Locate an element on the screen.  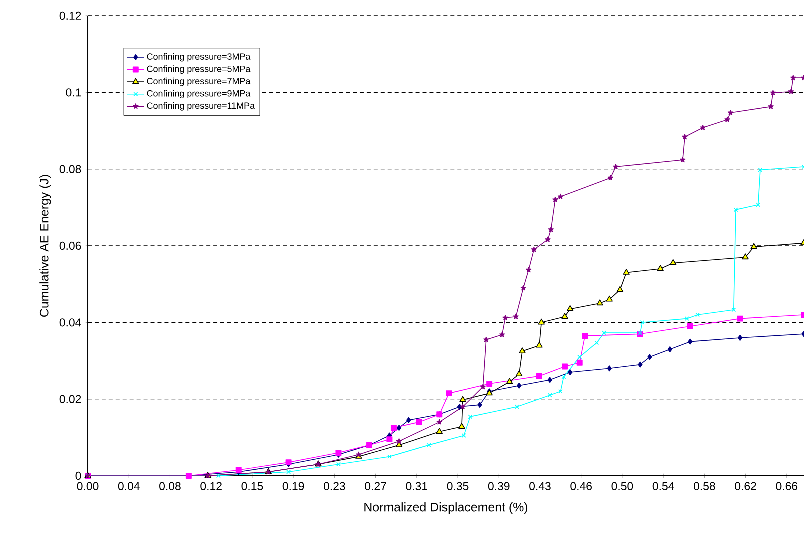
x-tick-label: 0.31 is located at coordinates (417, 486).